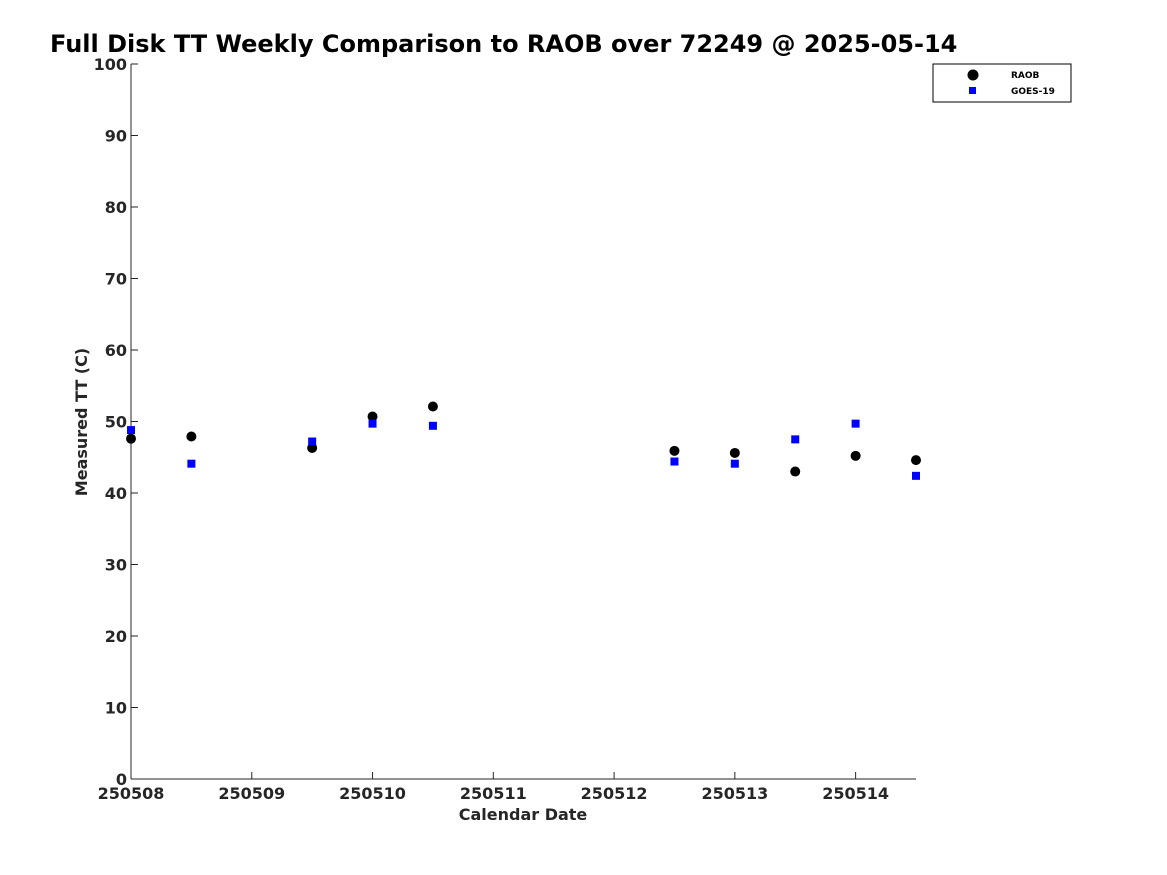  I want to click on y-tick-label: 0, so click(121, 779).